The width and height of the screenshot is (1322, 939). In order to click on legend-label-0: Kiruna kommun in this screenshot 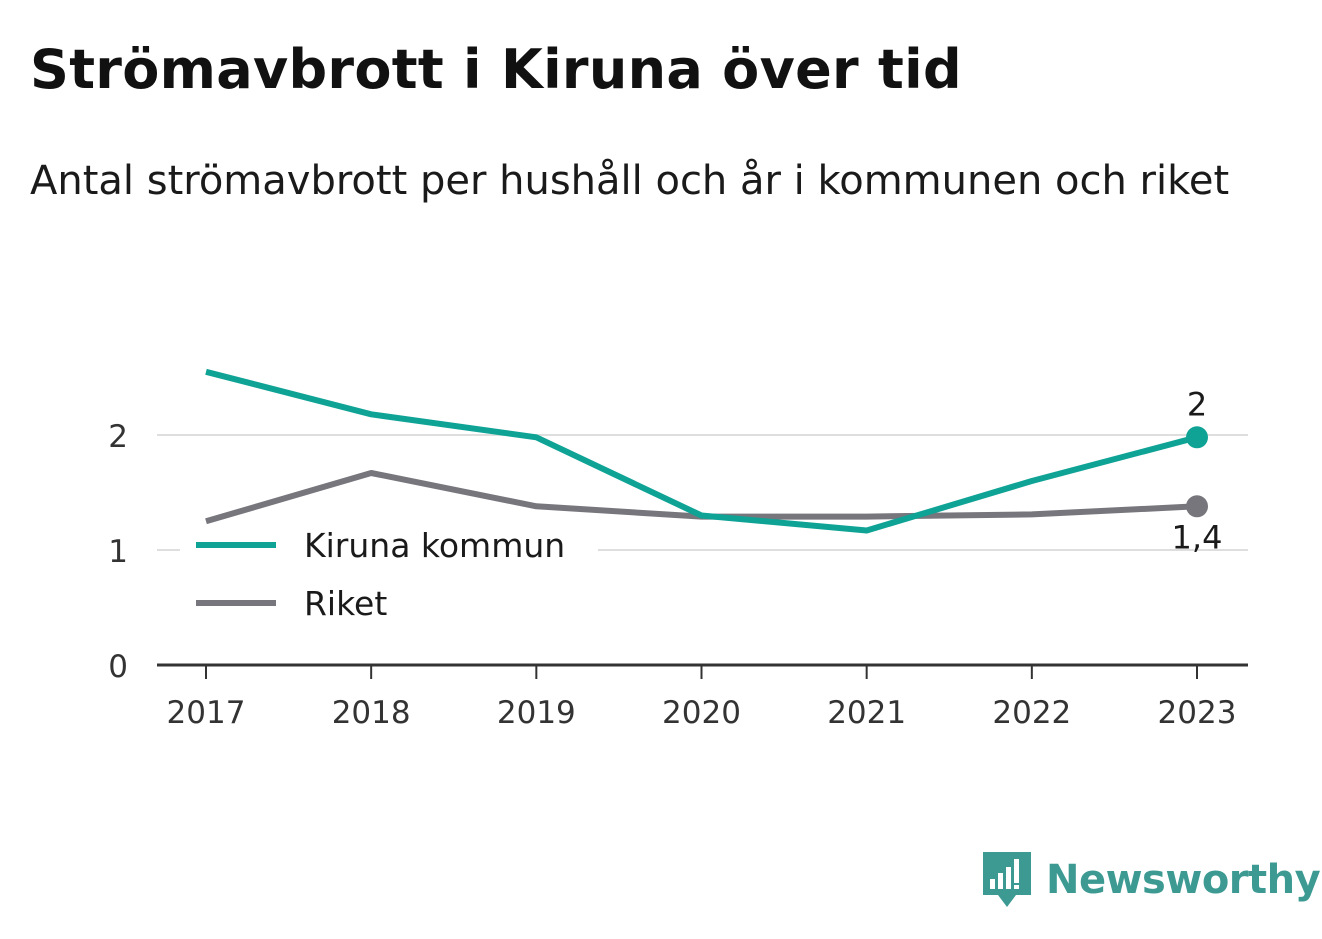, I will do `click(434, 545)`.